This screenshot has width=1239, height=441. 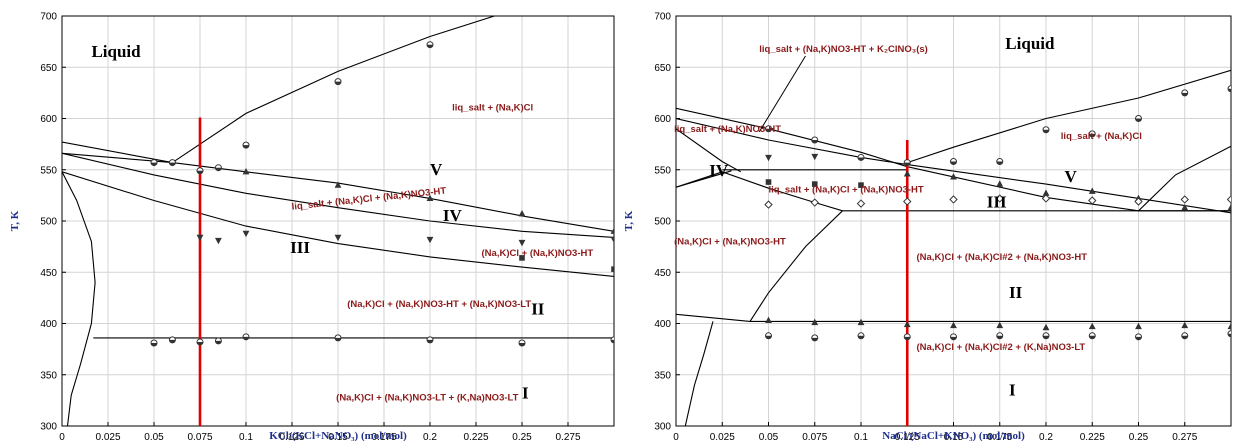 I want to click on liquid-region-label: Liquid, so click(x=116, y=51).